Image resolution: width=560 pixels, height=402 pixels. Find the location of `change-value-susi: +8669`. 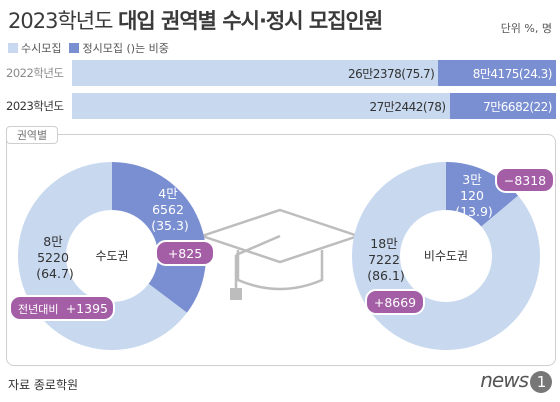

change-value-susi: +8669 is located at coordinates (395, 302).